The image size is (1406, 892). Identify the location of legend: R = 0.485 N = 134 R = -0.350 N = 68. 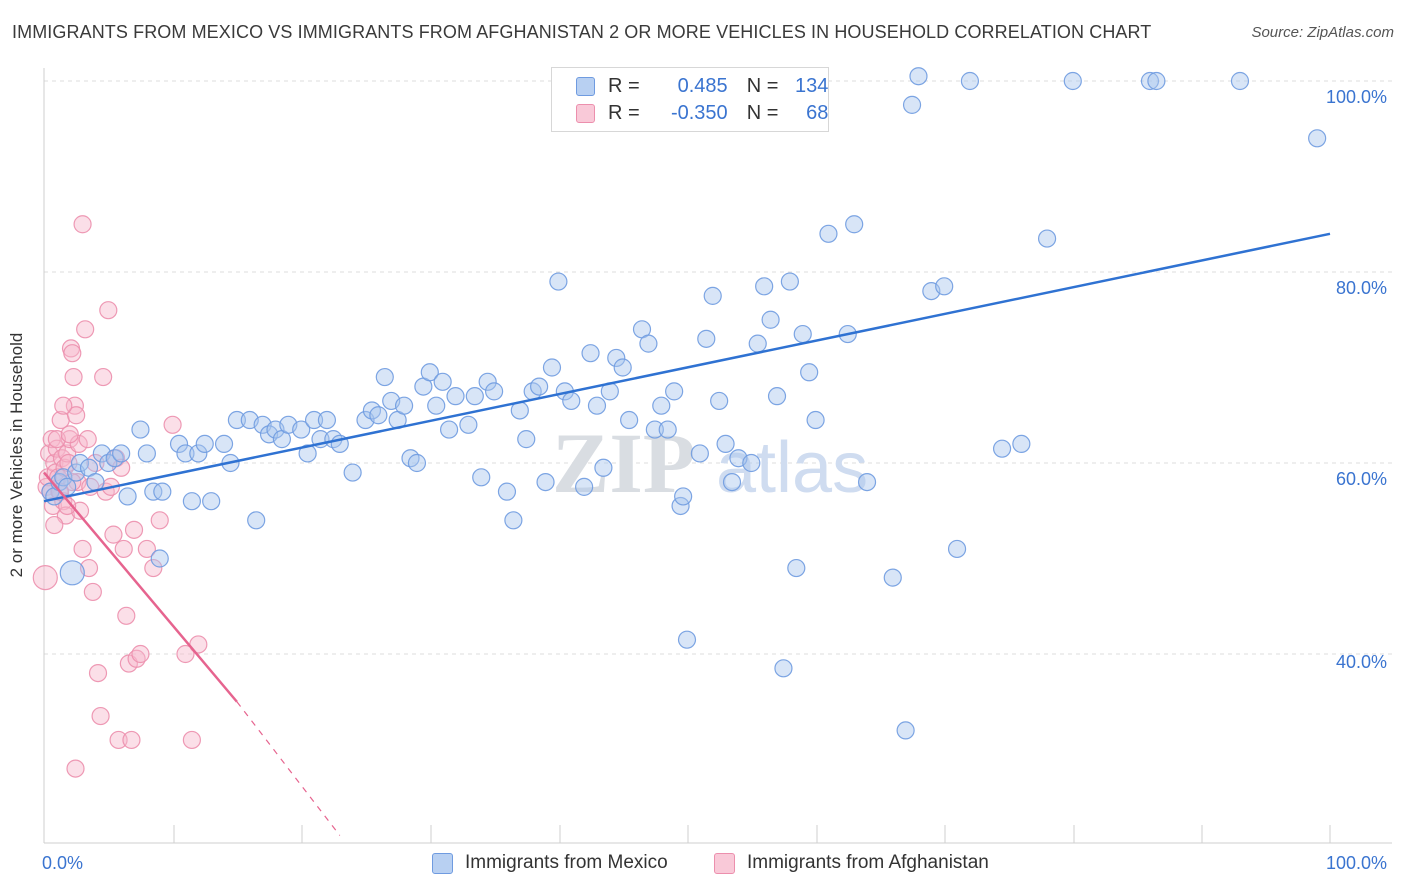
(690, 99).